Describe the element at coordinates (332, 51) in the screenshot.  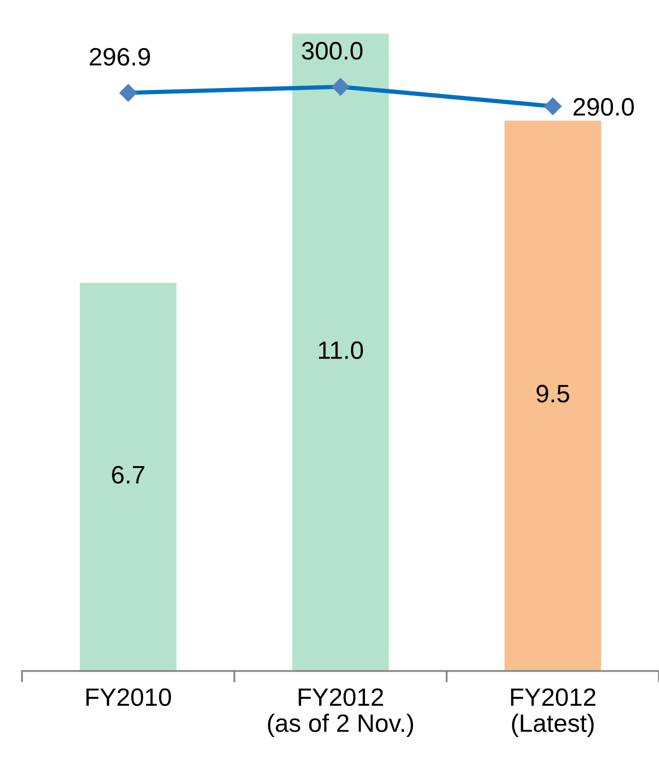
I see `data-label: 300.0` at that location.